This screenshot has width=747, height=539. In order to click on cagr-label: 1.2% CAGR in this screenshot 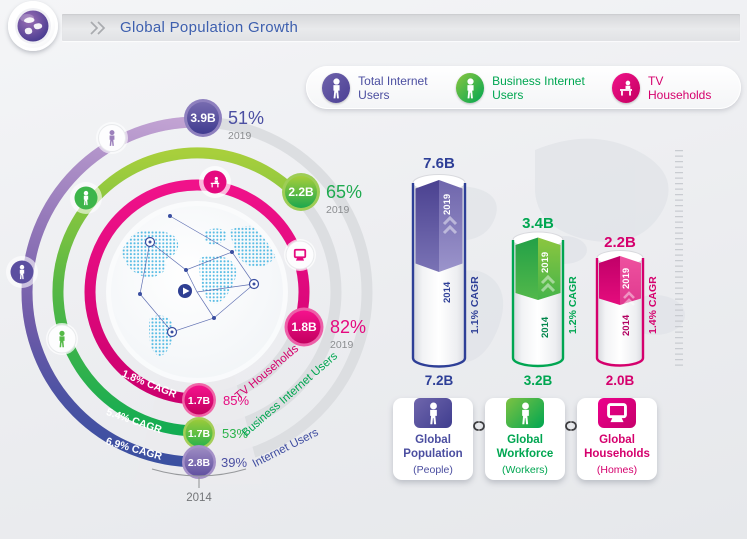, I will do `click(573, 305)`.